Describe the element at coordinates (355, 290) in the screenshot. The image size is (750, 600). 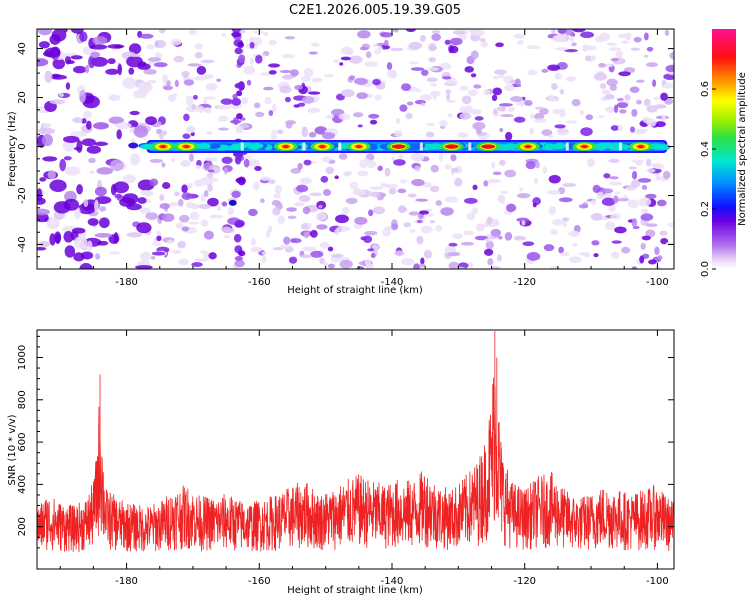
I see `spectrogram-x-label: Height of straight line (km)` at that location.